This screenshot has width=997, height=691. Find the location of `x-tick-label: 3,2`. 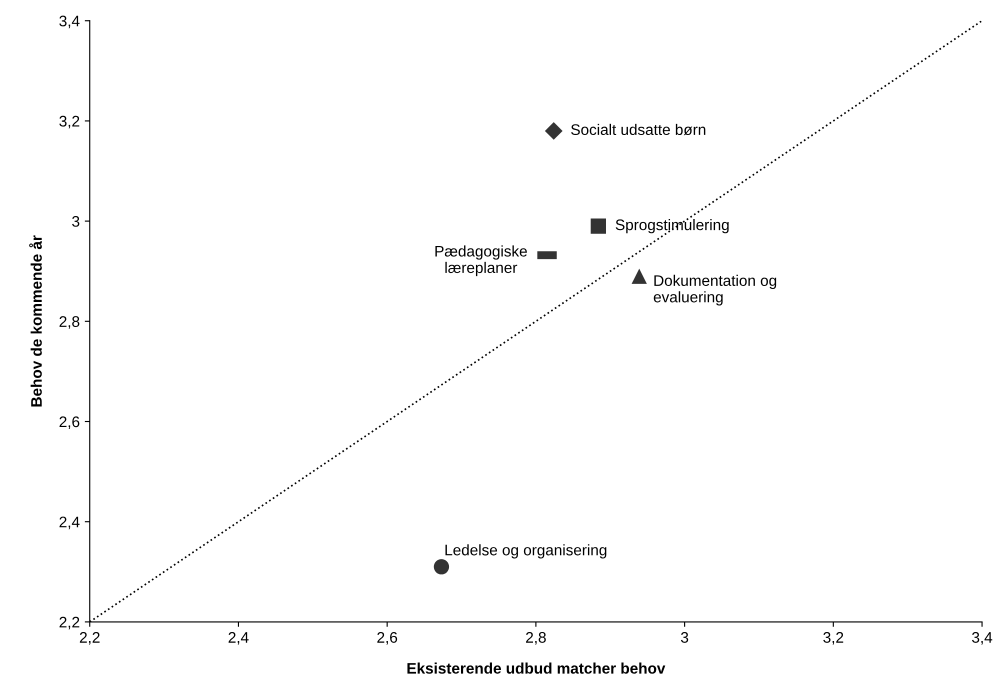

x-tick-label: 3,2 is located at coordinates (833, 638).